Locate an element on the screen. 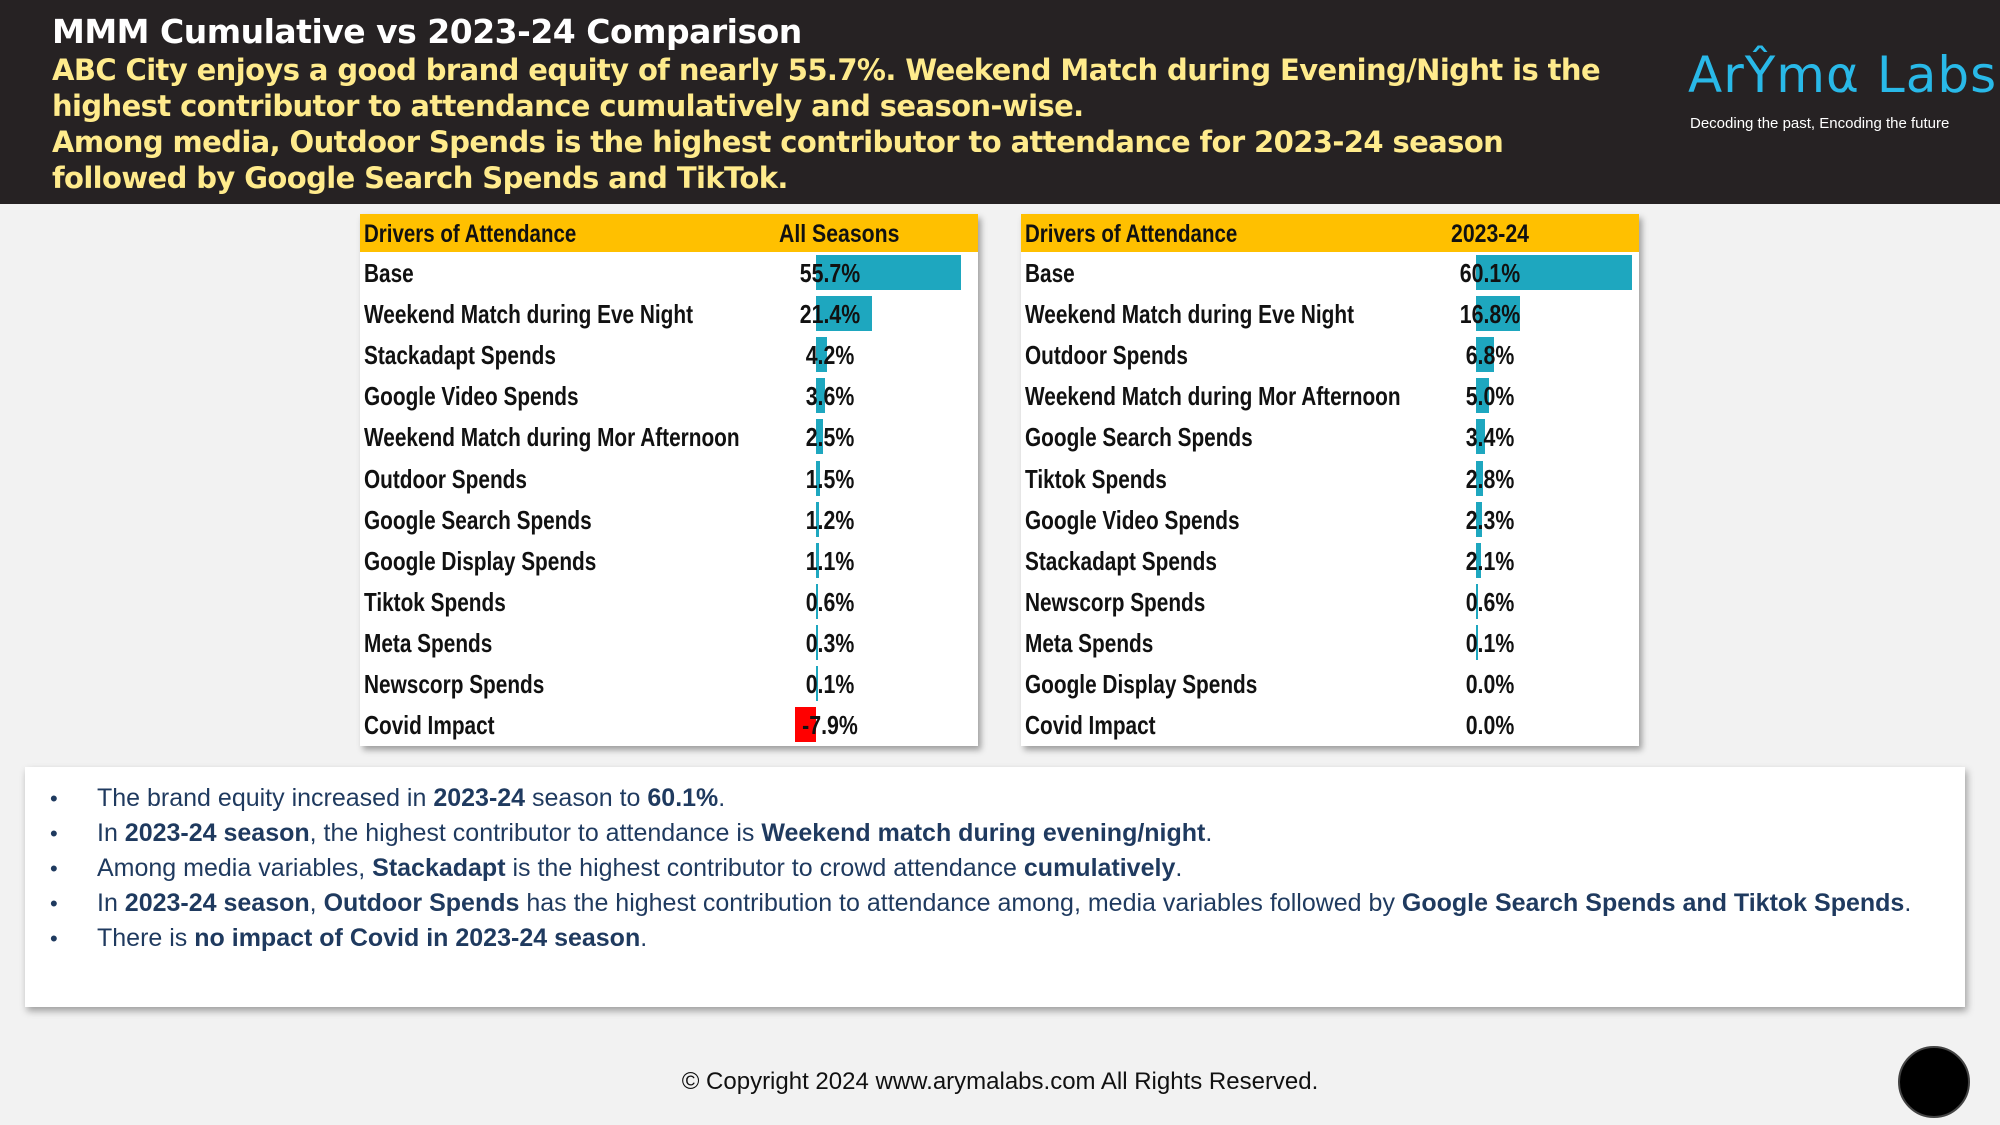 The width and height of the screenshot is (2000, 1125). contribution-value: 0.1% is located at coordinates (830, 684).